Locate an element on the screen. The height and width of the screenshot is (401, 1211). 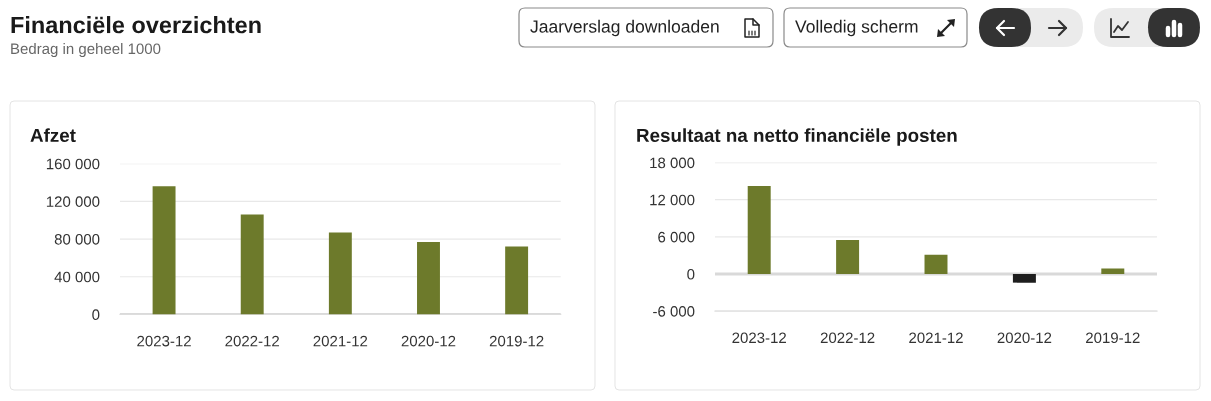
y-tick-label: 120 000 is located at coordinates (73, 201).